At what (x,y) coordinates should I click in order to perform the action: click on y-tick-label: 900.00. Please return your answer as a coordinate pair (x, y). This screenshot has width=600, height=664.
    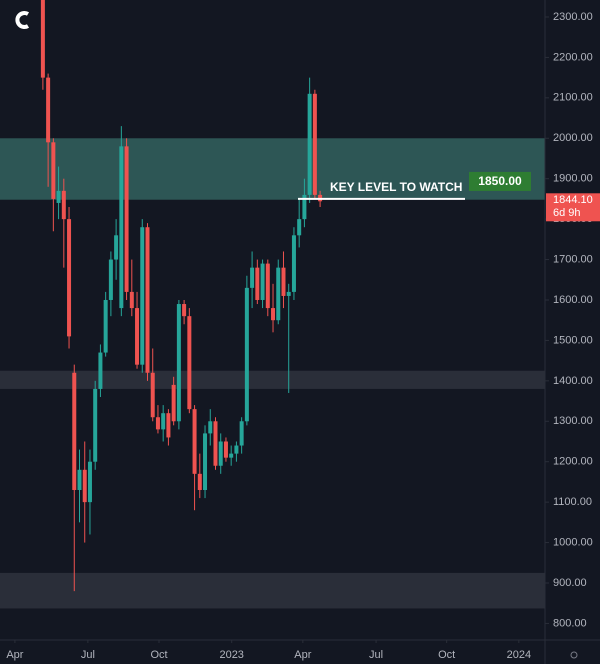
    Looking at the image, I should click on (570, 583).